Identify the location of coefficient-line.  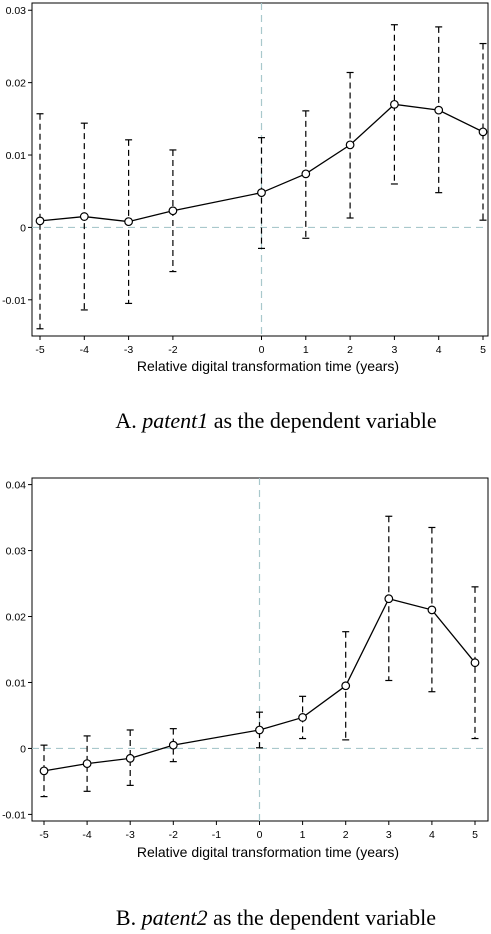
(261, 163).